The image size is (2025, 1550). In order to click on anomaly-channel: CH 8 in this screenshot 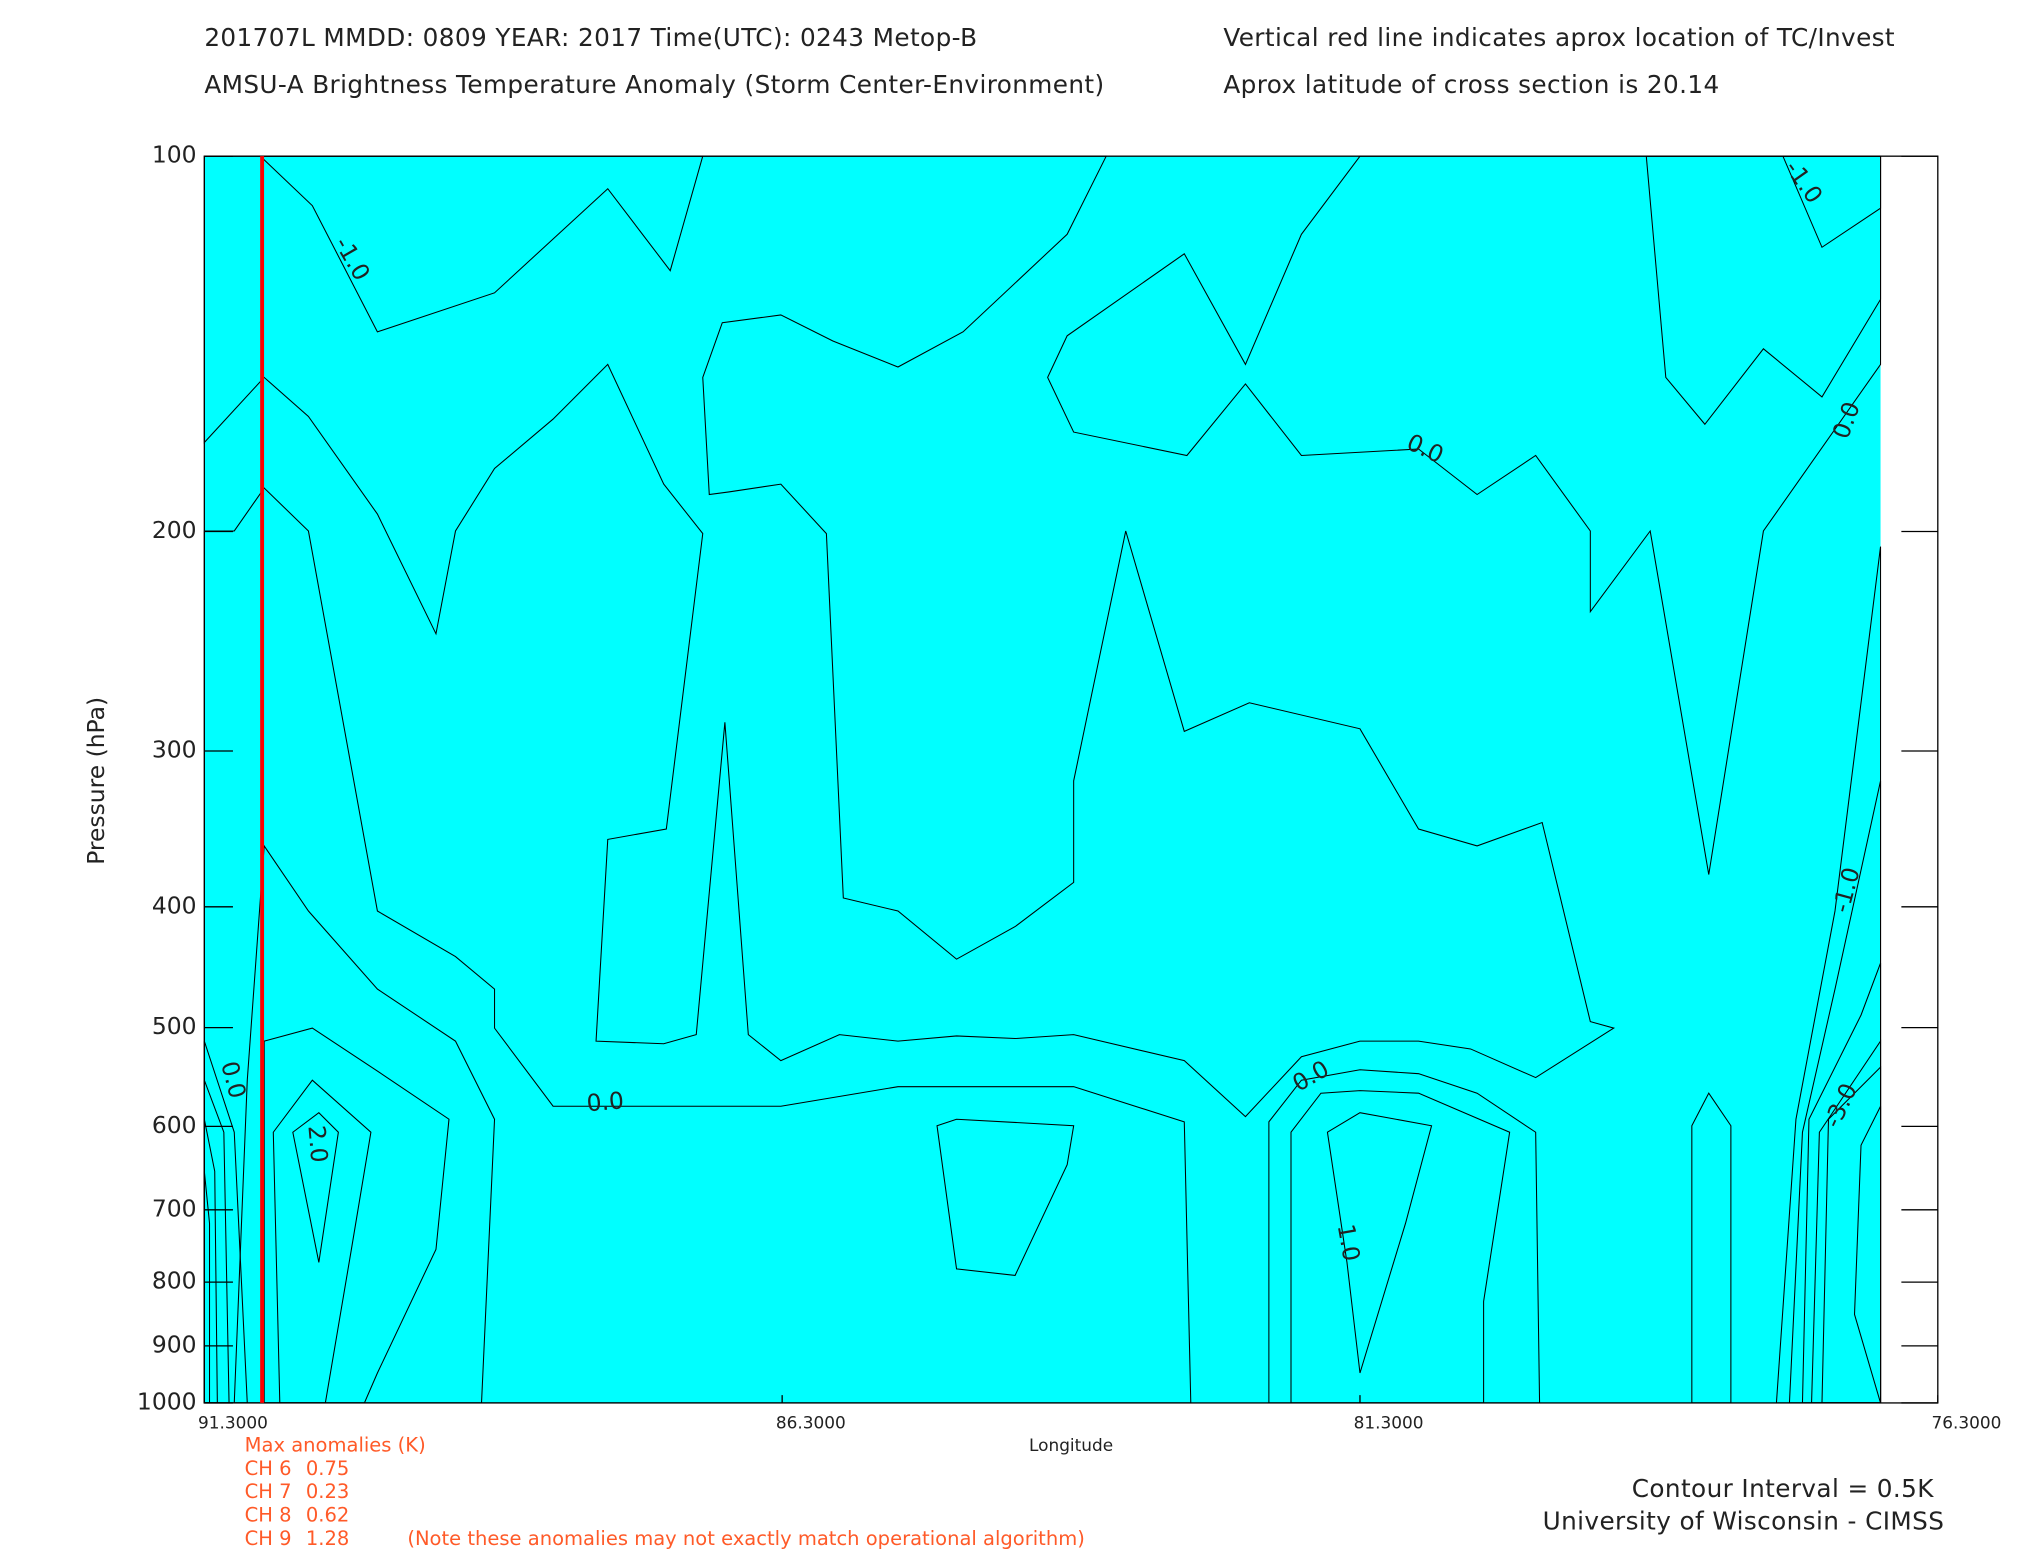, I will do `click(268, 1515)`.